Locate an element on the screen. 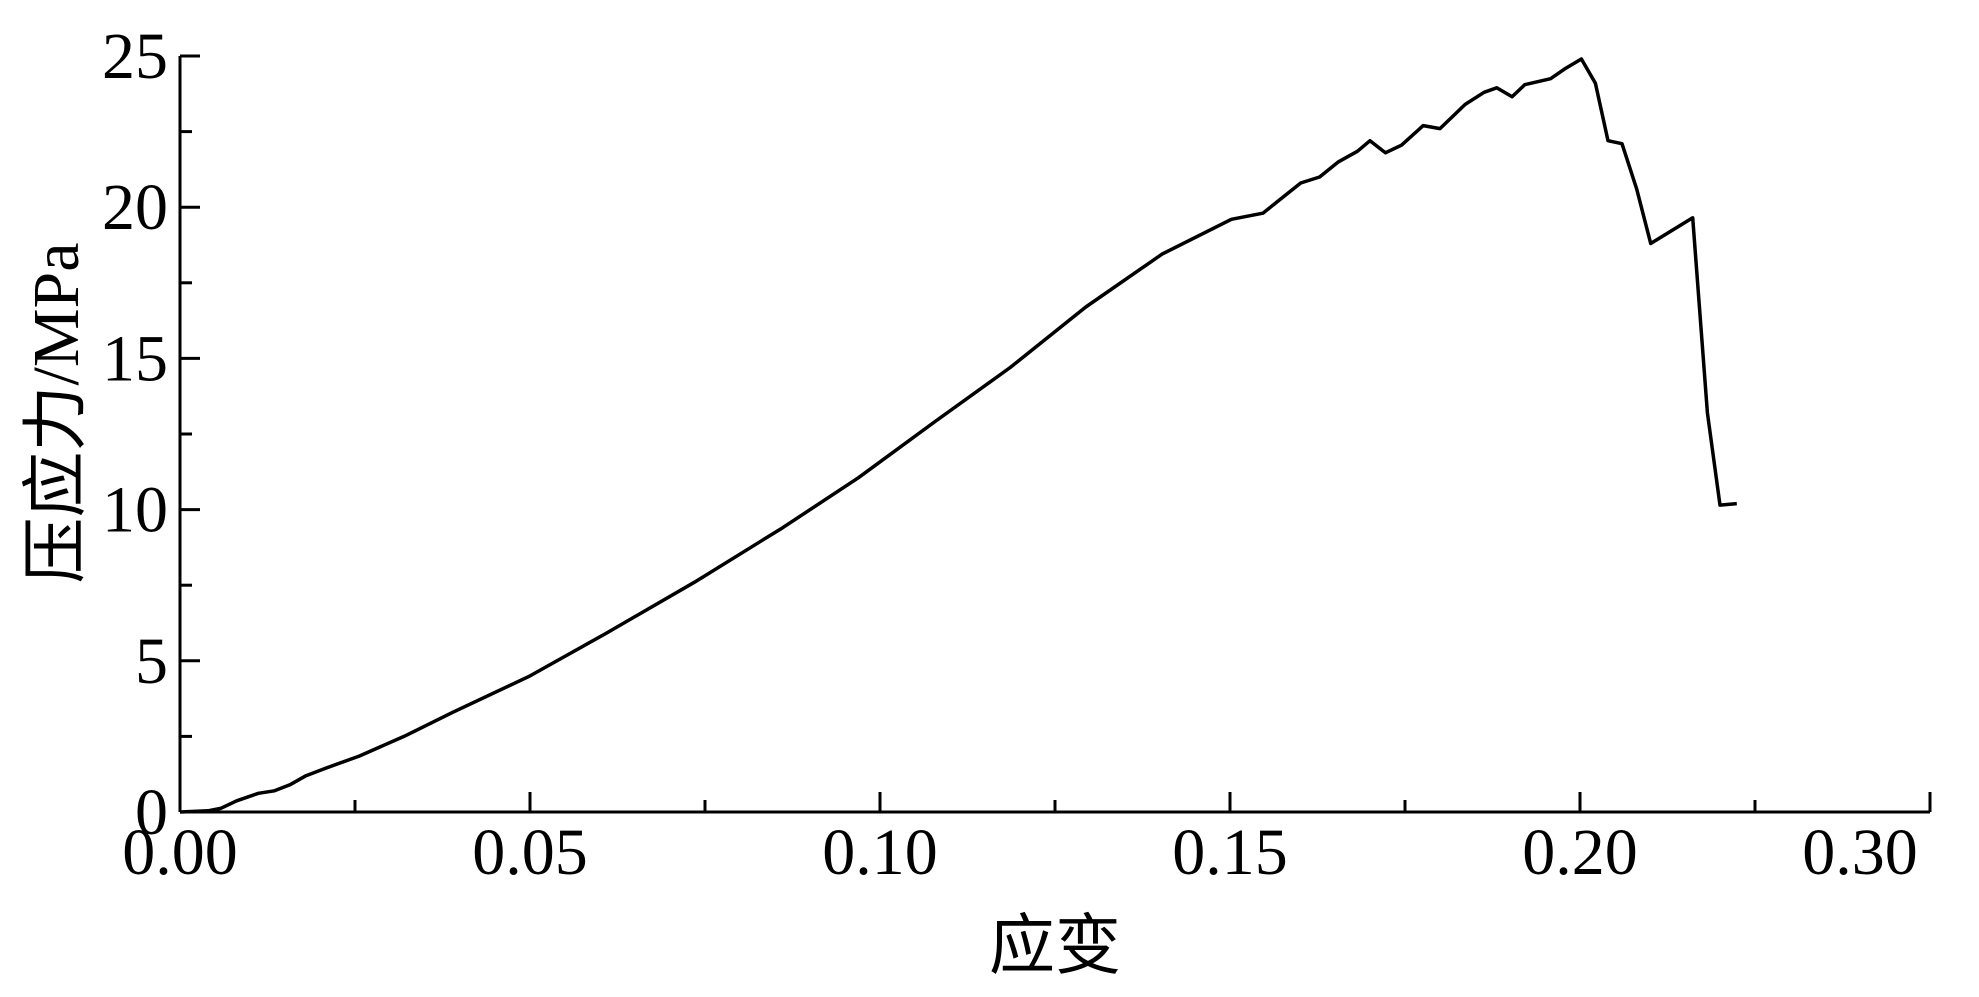  x-tick-label: 0.10 is located at coordinates (880, 852).